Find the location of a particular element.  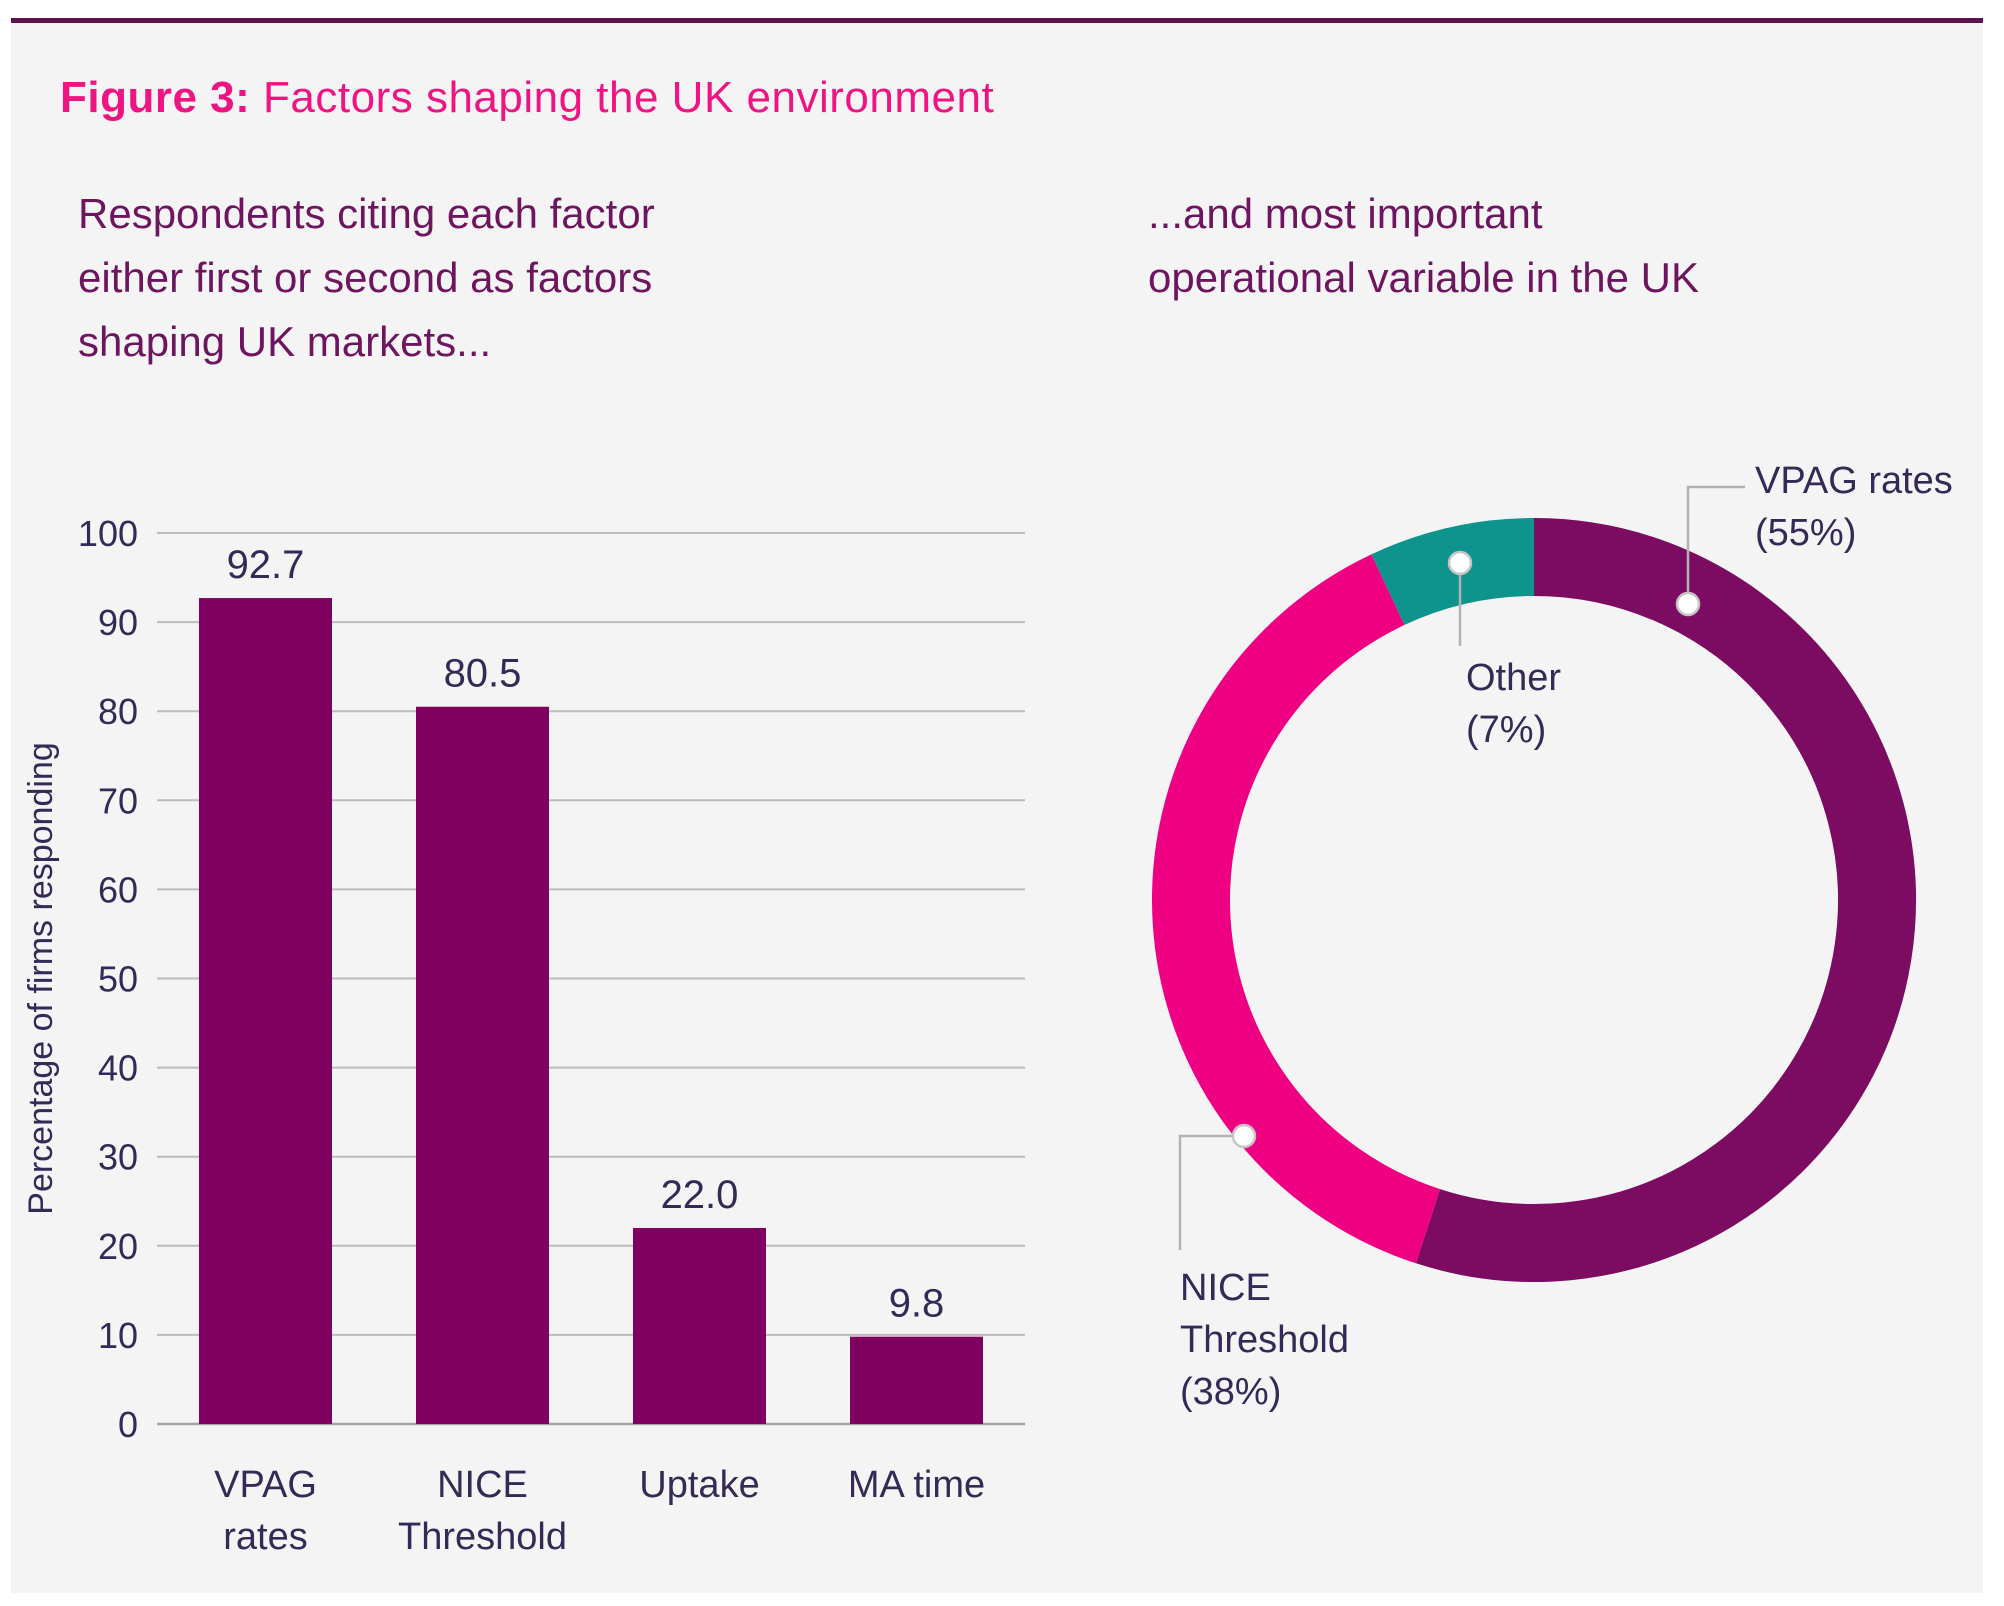

bar-uptake is located at coordinates (699, 1325).